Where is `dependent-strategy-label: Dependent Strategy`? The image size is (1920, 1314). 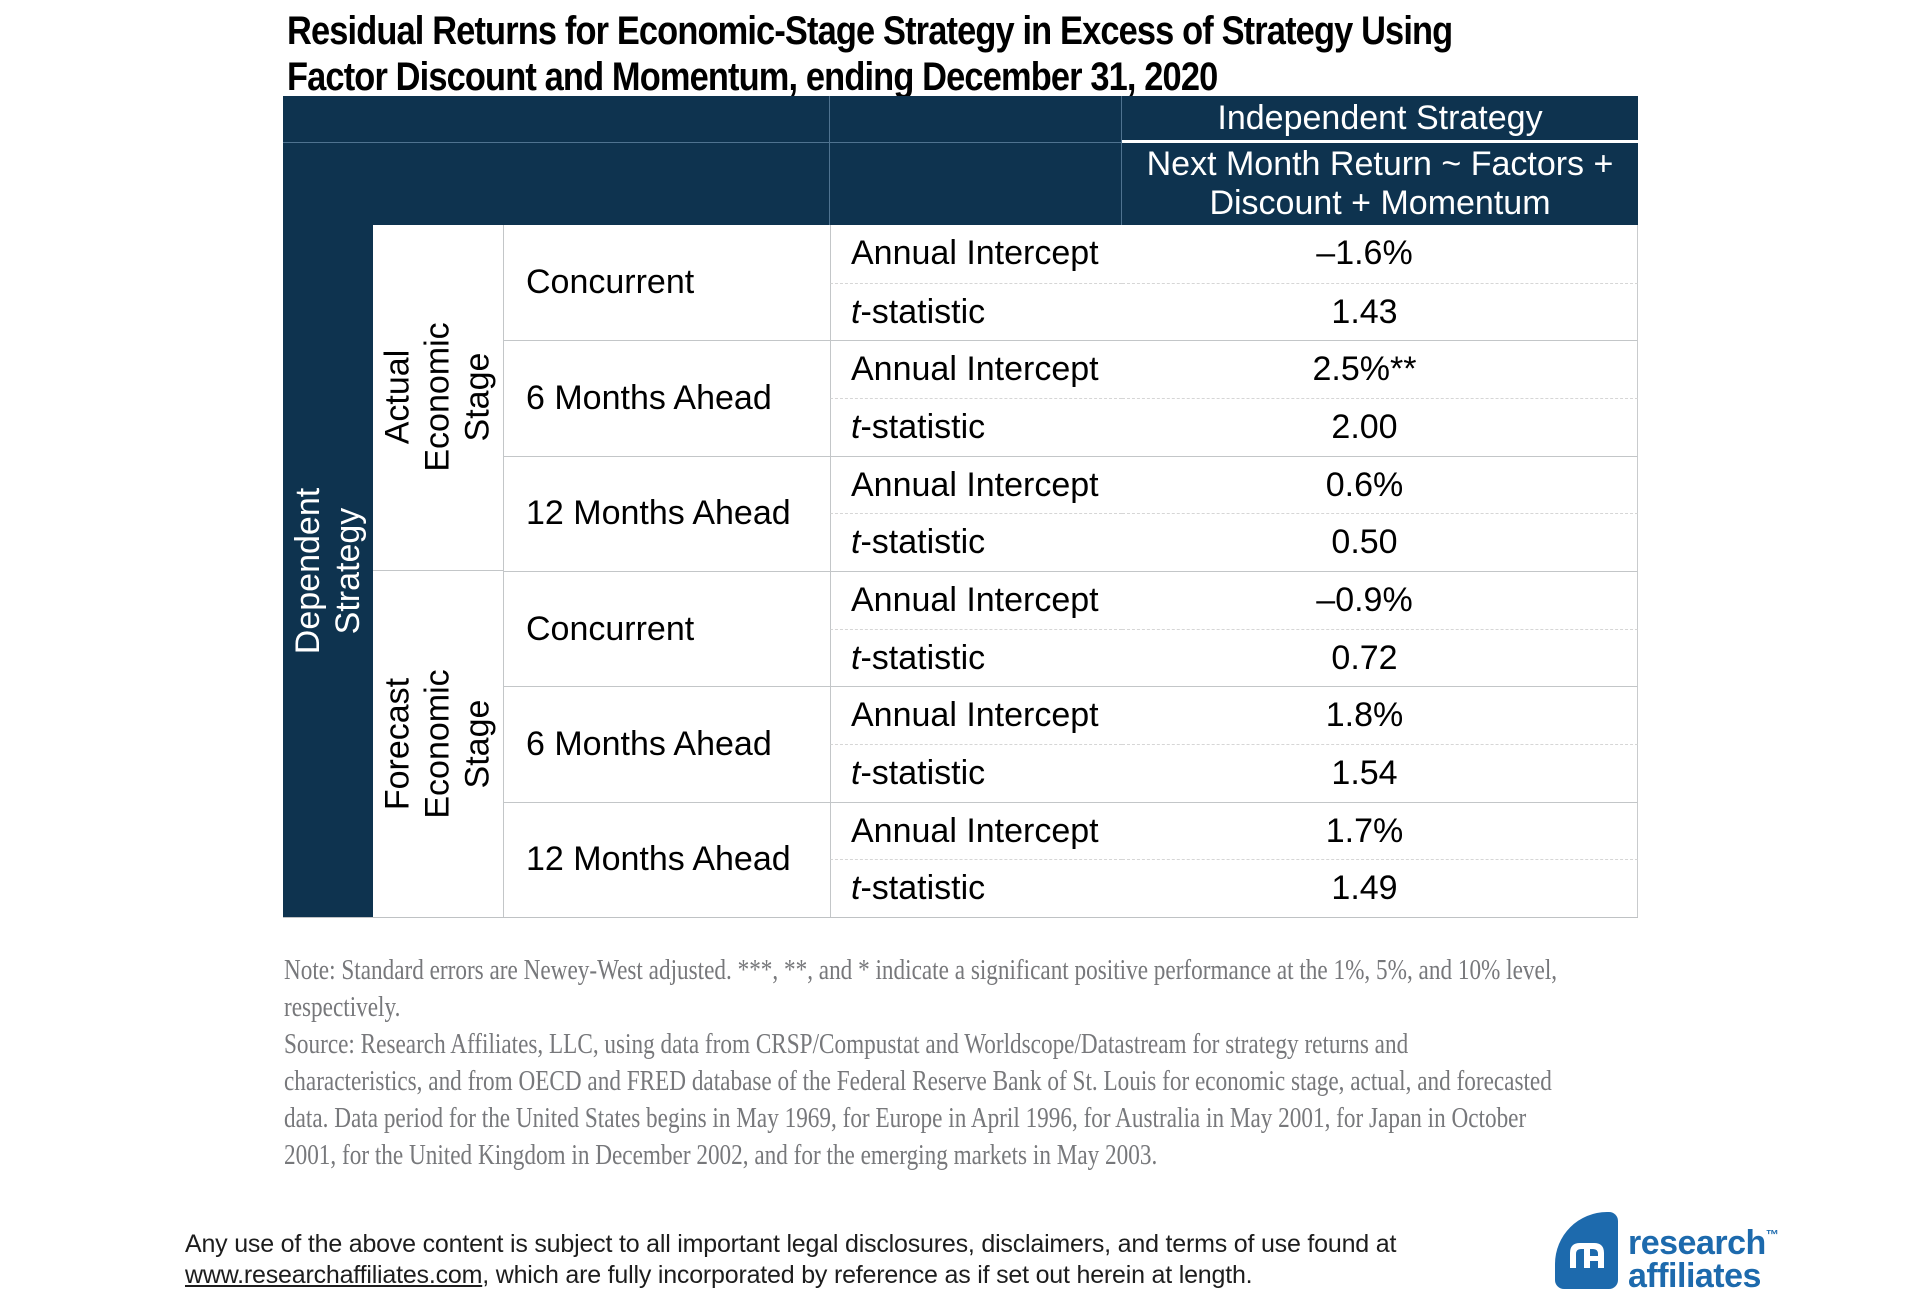
dependent-strategy-label: Dependent Strategy is located at coordinates (328, 571).